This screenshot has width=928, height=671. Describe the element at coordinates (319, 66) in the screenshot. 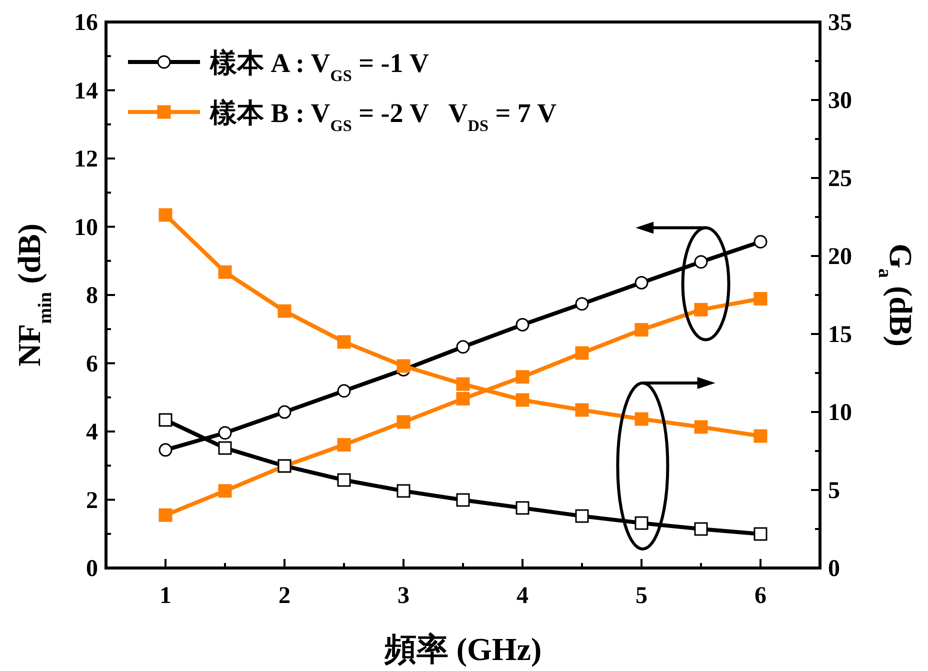

I see `legend-label: 樣本 A : V$_{GS}$ = -1 V` at that location.